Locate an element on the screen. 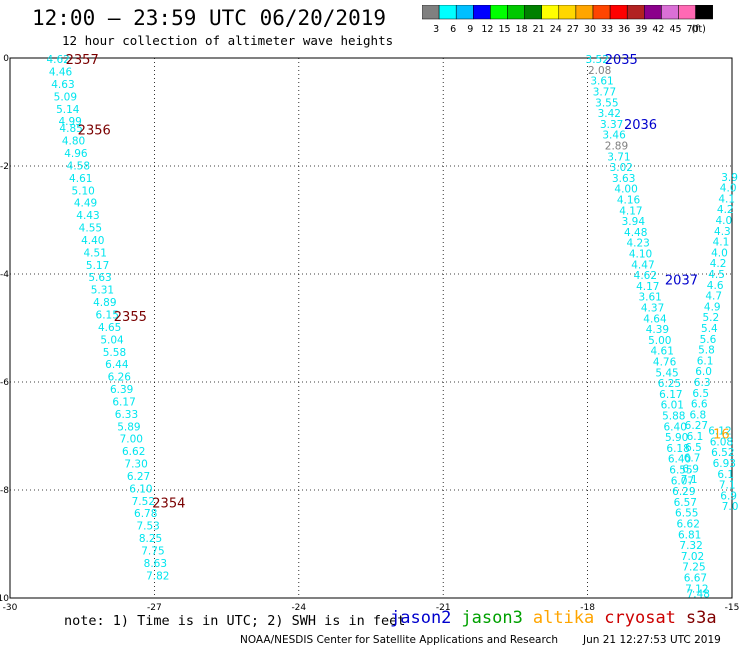 Image resolution: width=740 pixels, height=650 pixels. wave-height-value: 4.10 is located at coordinates (640, 254).